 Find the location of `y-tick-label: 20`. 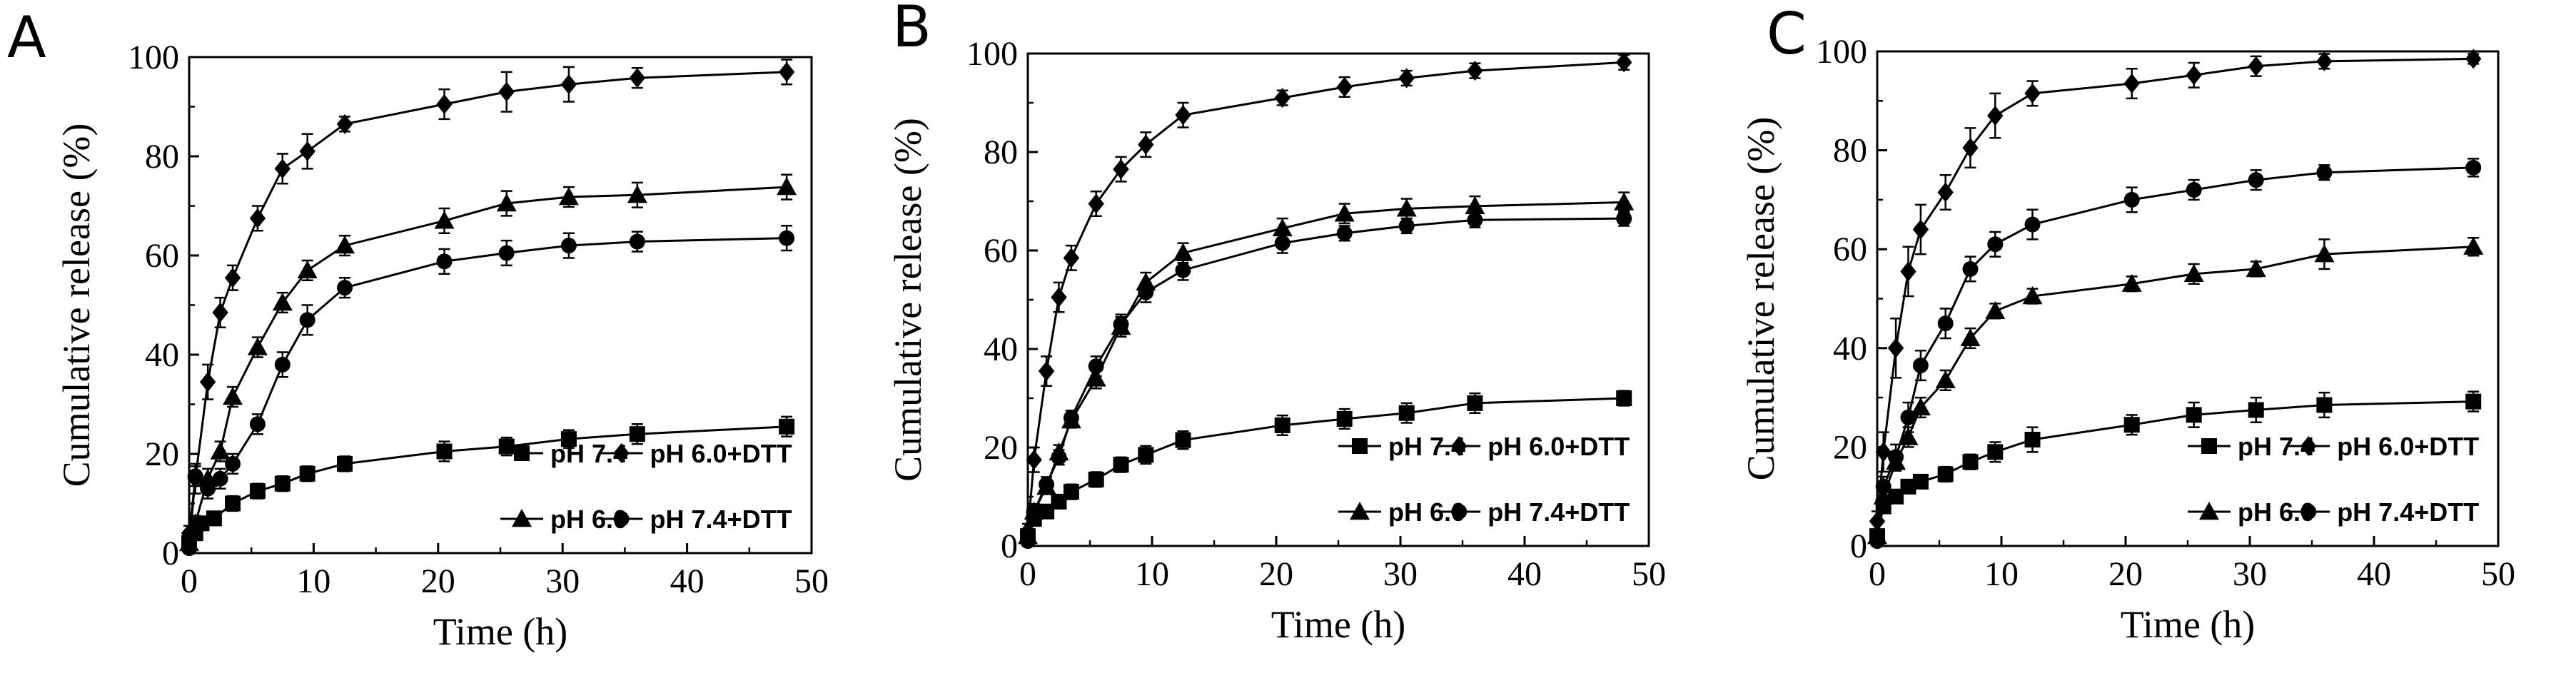

y-tick-label: 20 is located at coordinates (1001, 448).